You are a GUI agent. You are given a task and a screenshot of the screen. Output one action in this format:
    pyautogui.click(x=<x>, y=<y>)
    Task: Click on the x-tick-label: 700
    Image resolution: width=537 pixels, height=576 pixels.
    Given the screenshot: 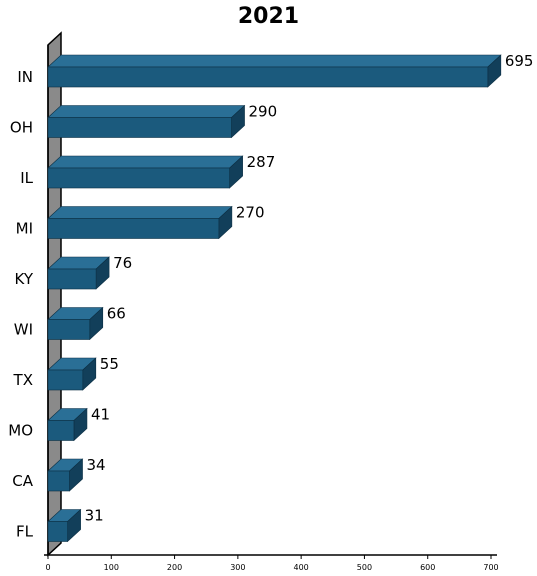 What is the action you would take?
    pyautogui.click(x=490, y=567)
    